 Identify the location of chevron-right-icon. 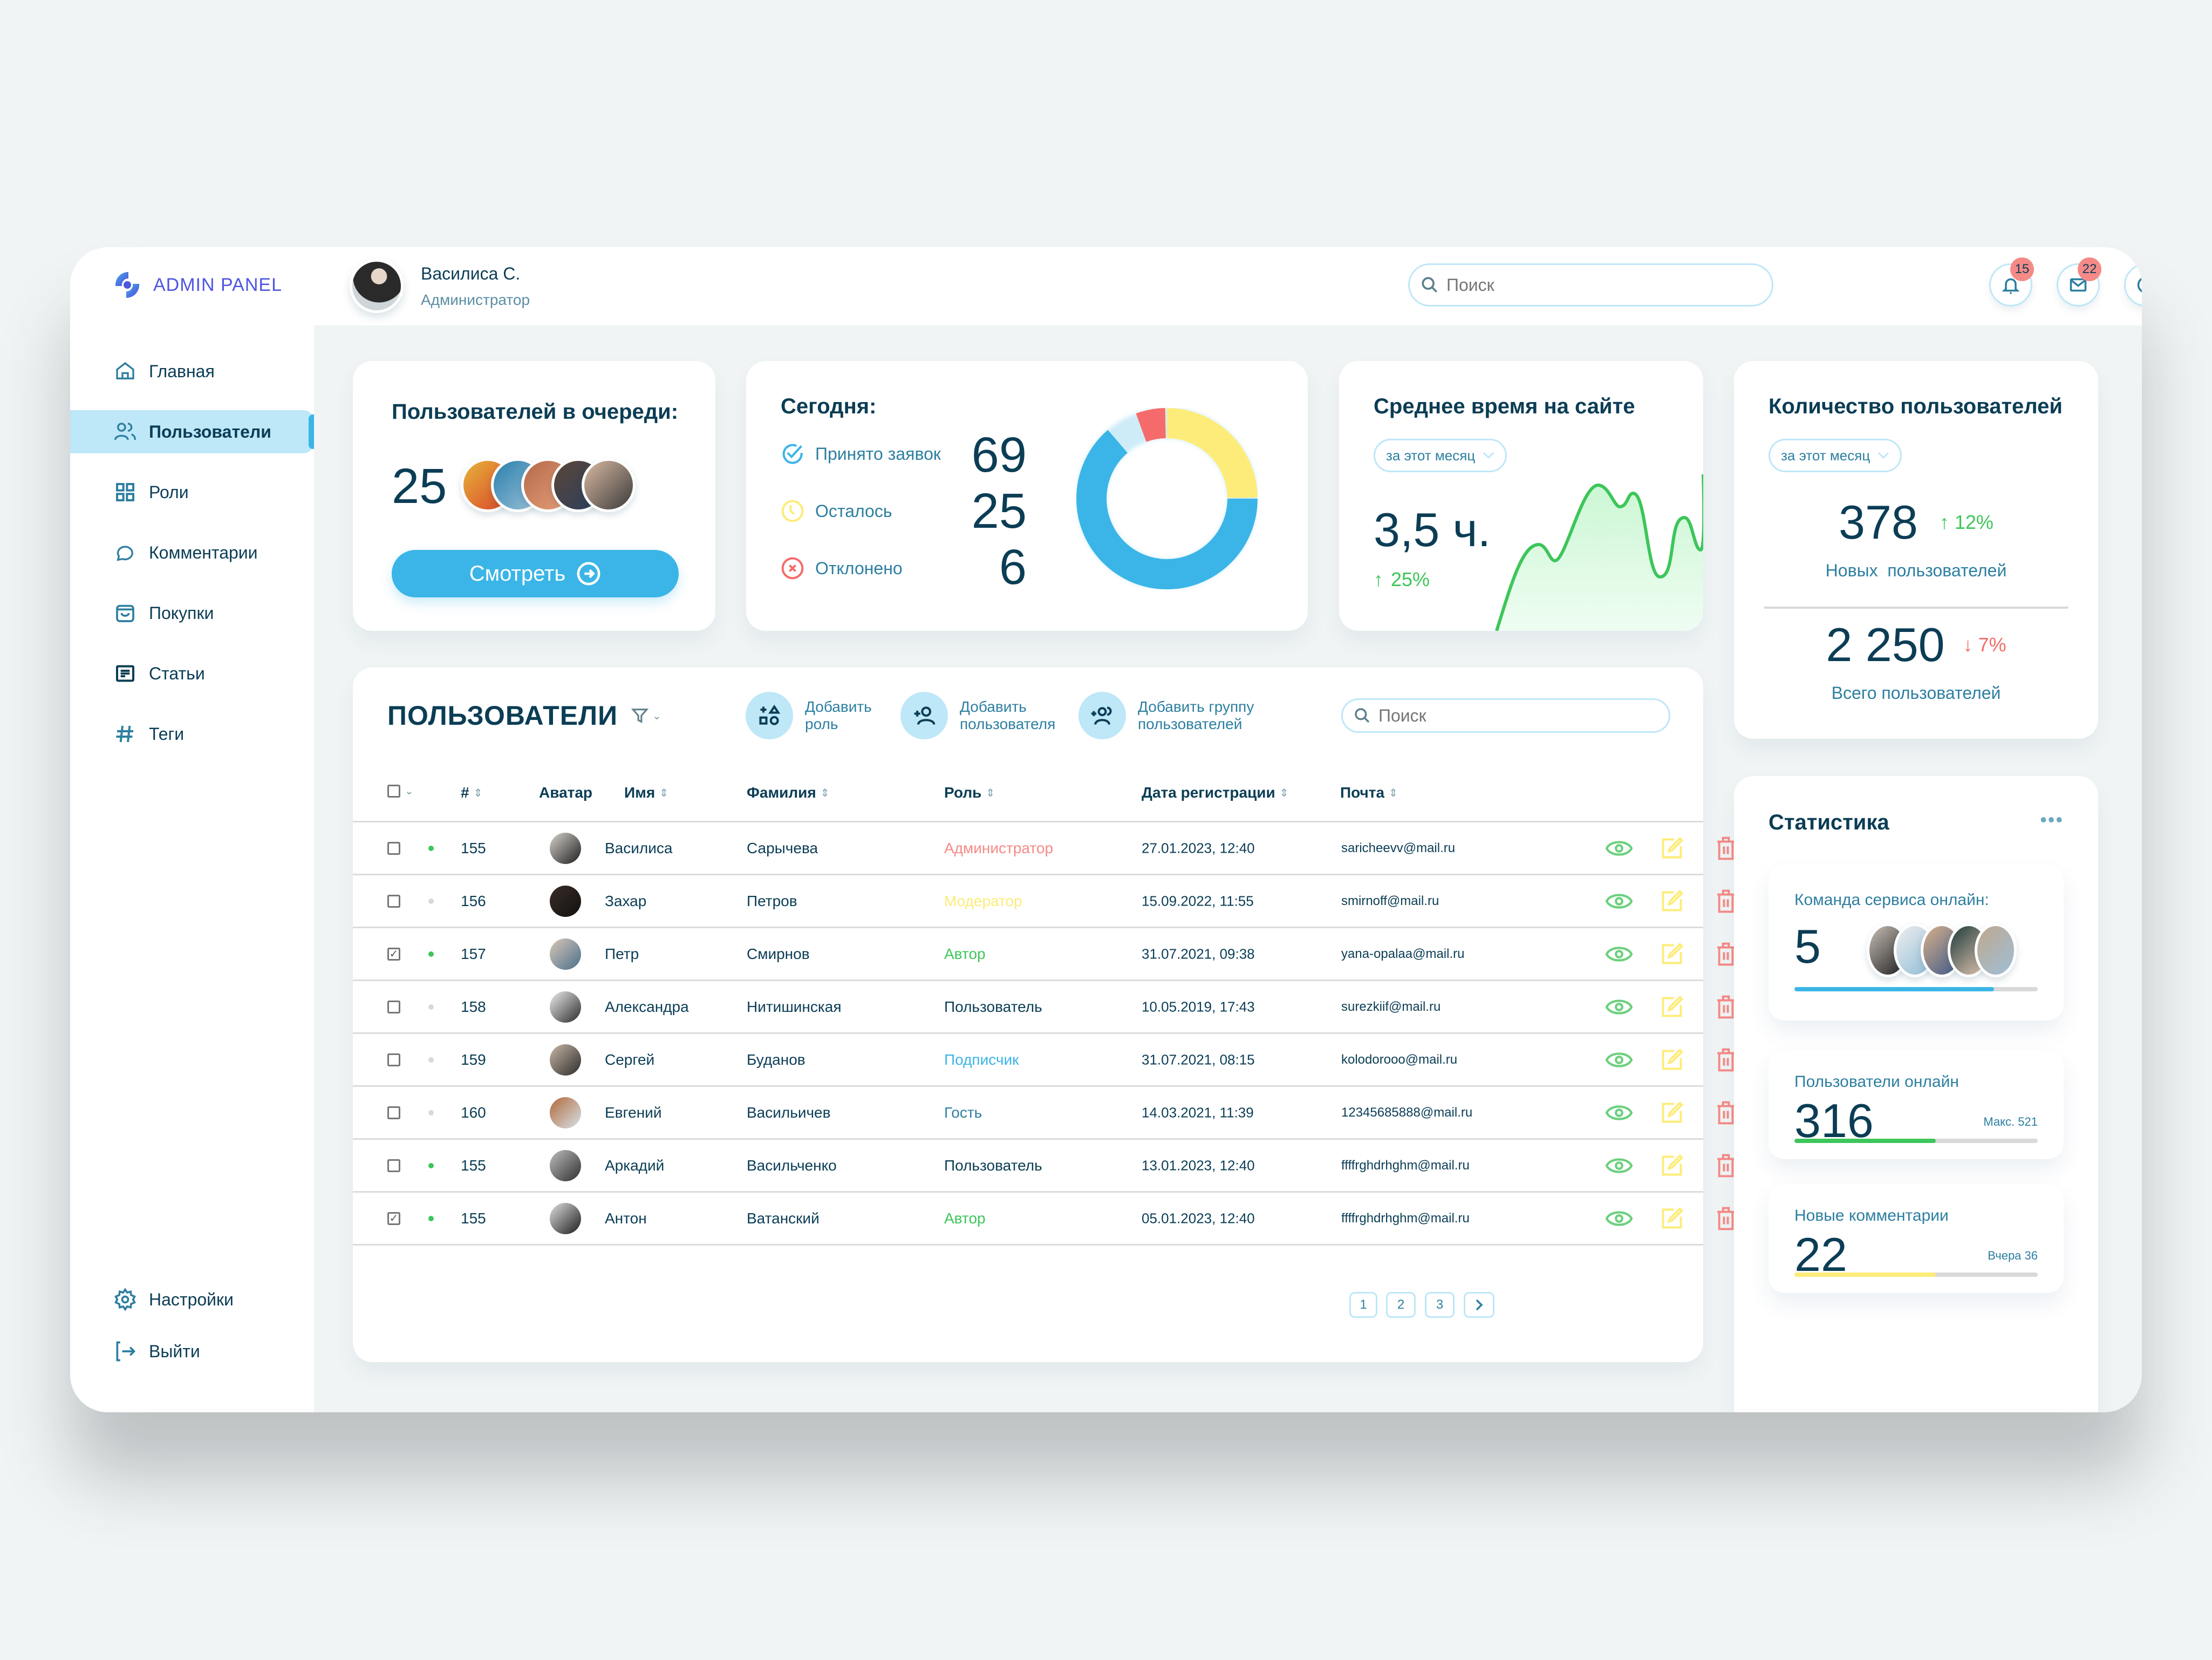
(1479, 1305).